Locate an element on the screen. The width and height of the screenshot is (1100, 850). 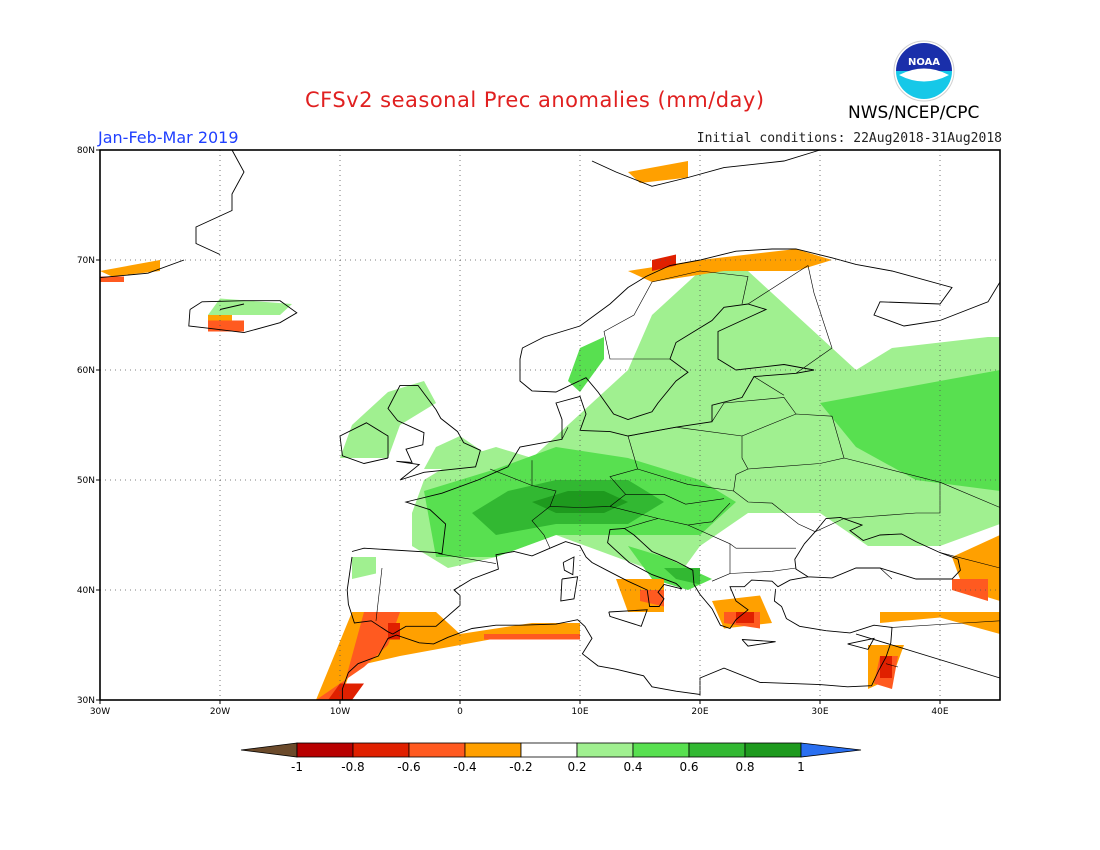
colorbar-label: 1 is located at coordinates (801, 767).